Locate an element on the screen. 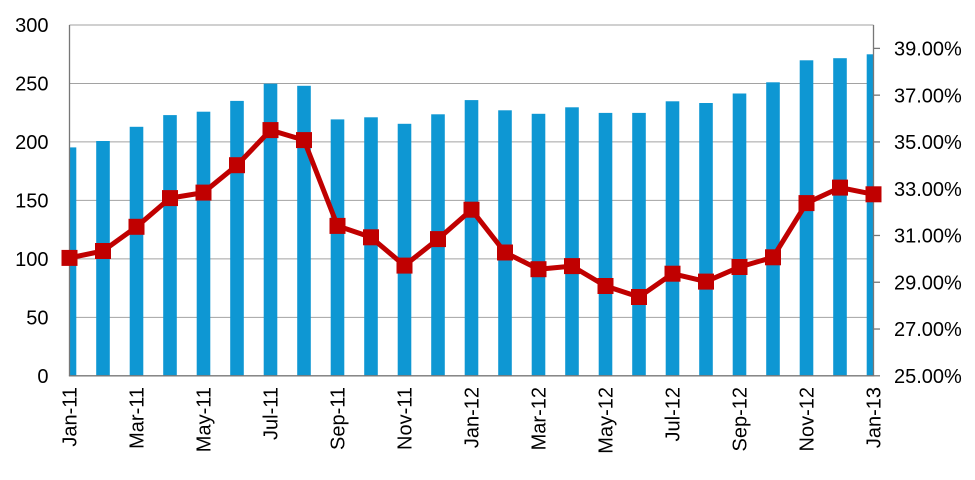 This screenshot has height=480, width=975. svg-text: 25.00% is located at coordinates (928, 377).